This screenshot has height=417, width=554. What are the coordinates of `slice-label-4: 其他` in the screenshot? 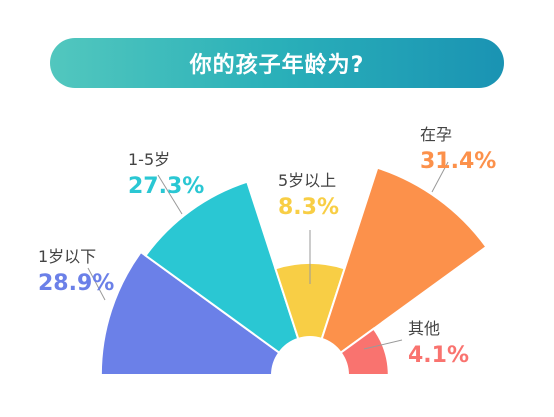 It's located at (424, 328).